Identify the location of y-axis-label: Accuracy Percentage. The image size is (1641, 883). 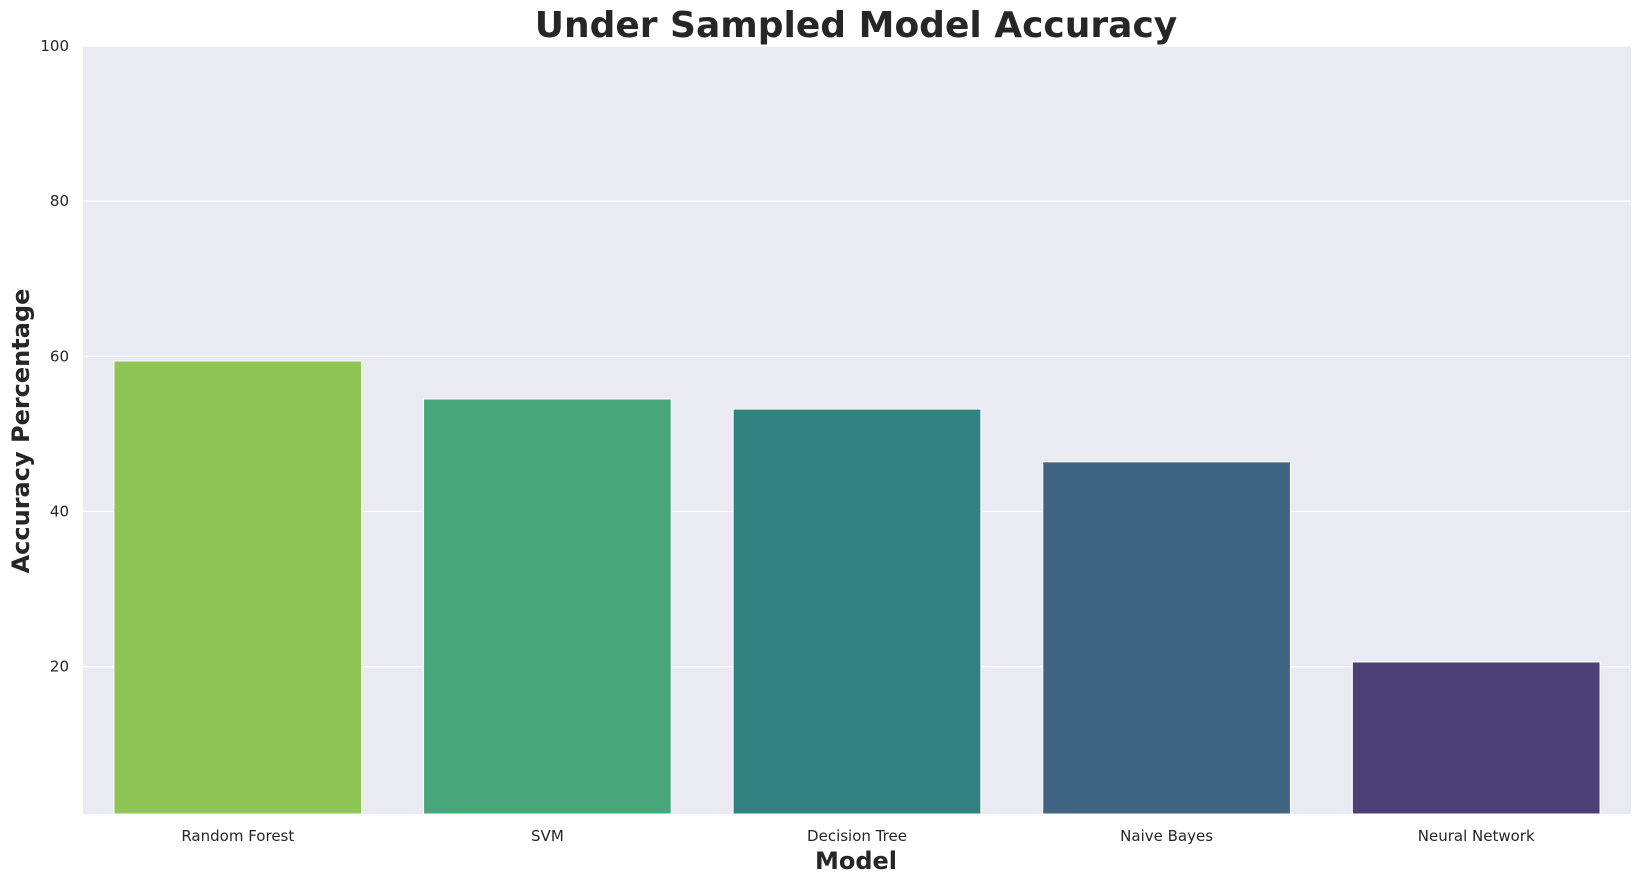
(21, 431).